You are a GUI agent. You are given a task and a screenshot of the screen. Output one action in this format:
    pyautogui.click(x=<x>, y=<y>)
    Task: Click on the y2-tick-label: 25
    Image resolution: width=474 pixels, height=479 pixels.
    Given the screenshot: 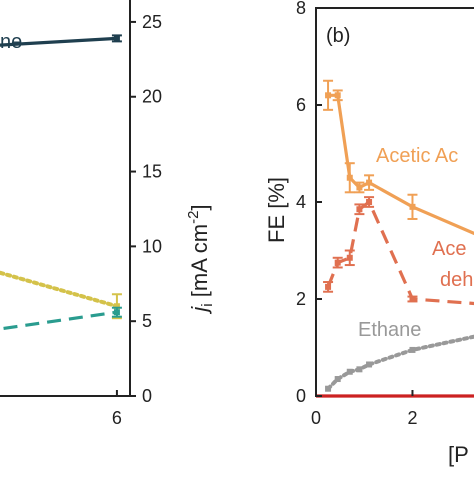 What is the action you would take?
    pyautogui.click(x=152, y=22)
    